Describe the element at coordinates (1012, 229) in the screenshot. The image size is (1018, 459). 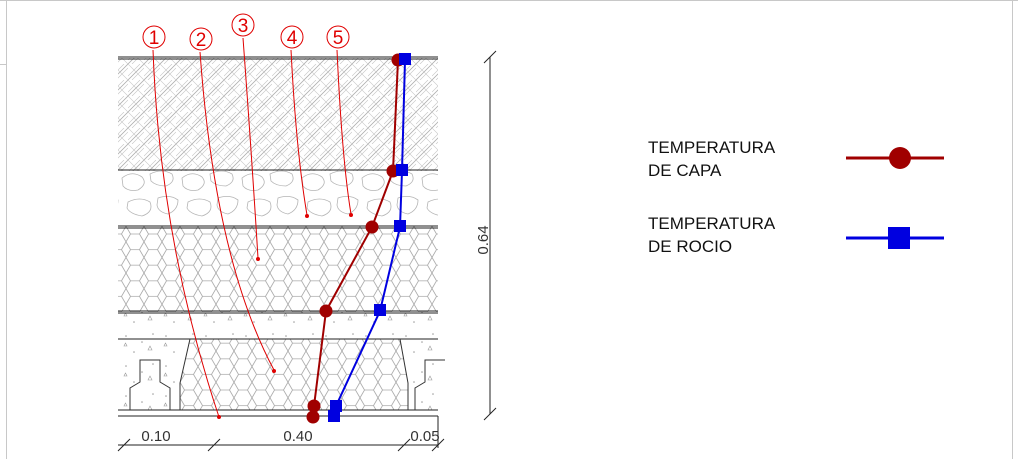
I see `frame-right-border` at that location.